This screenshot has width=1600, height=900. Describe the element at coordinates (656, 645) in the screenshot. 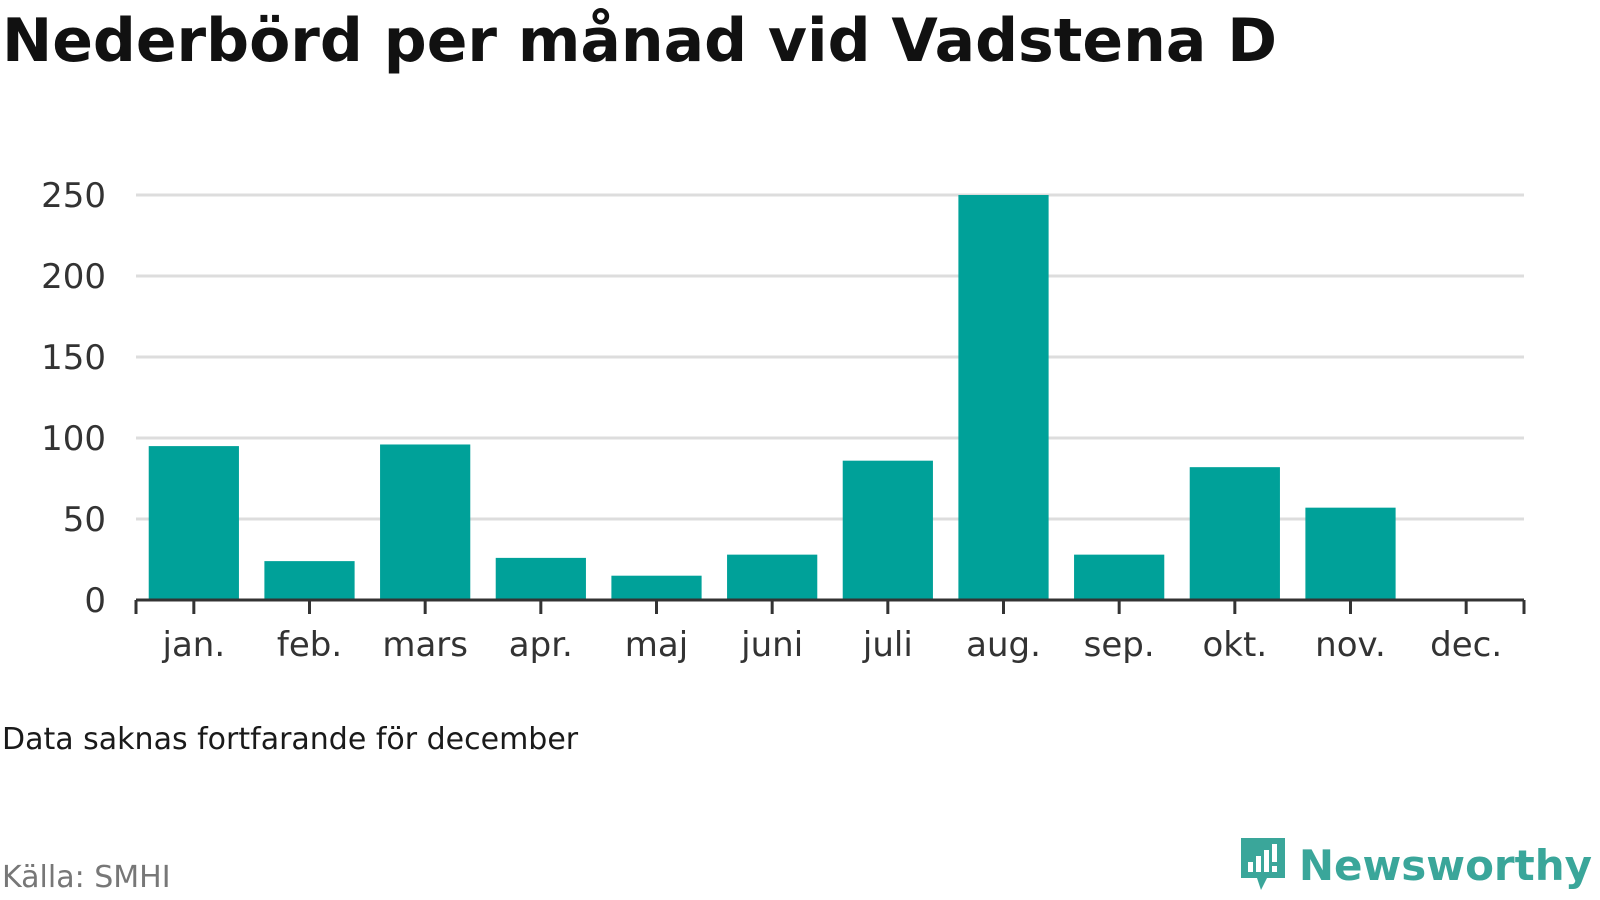

I see `x-tick-label: maj` at that location.